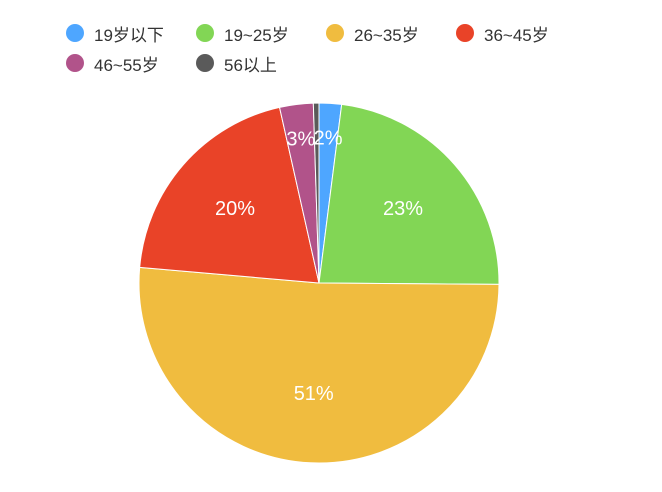 This screenshot has height=492, width=662. I want to click on pie-slice-label-1: 23%, so click(403, 209).